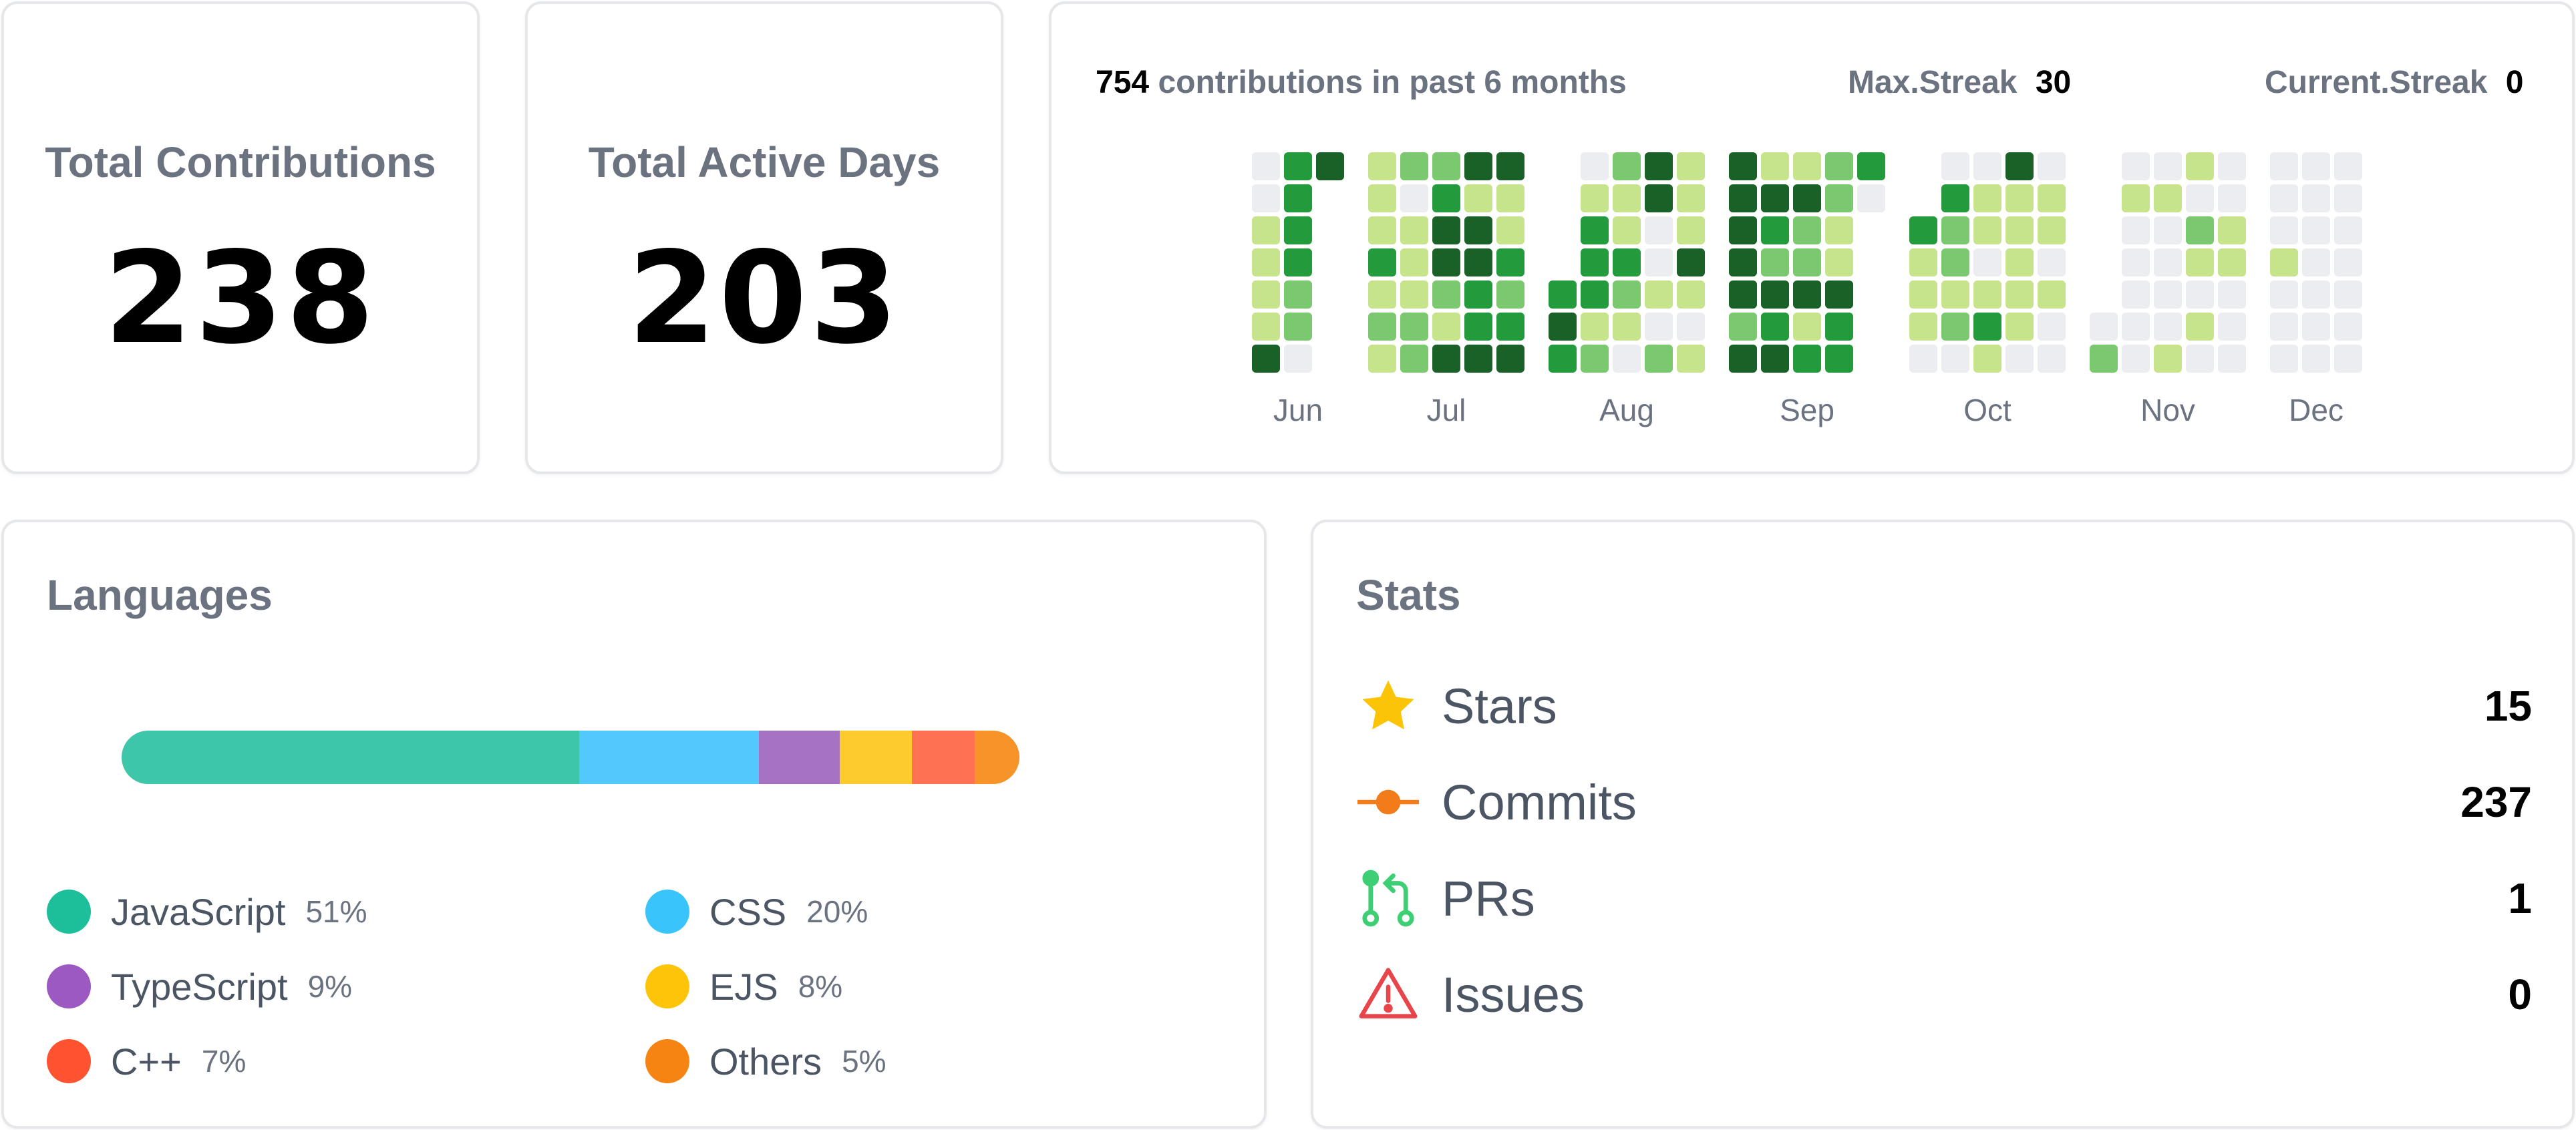  Describe the element at coordinates (765, 1061) in the screenshot. I see `language-name: Others` at that location.